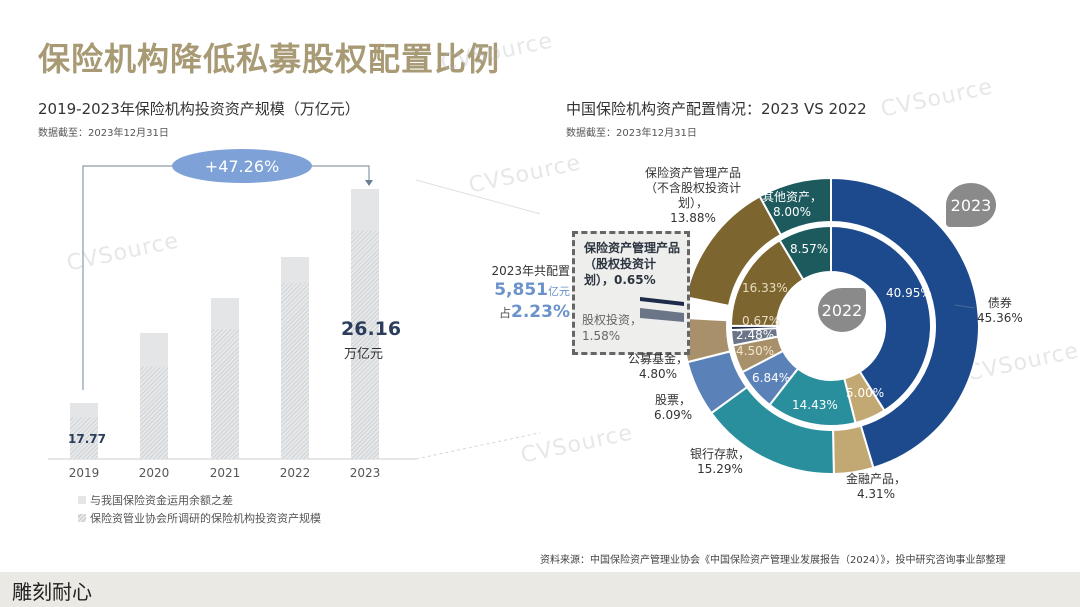  Describe the element at coordinates (559, 291) in the screenshot. I see `callout-amount-unit: 亿元` at that location.